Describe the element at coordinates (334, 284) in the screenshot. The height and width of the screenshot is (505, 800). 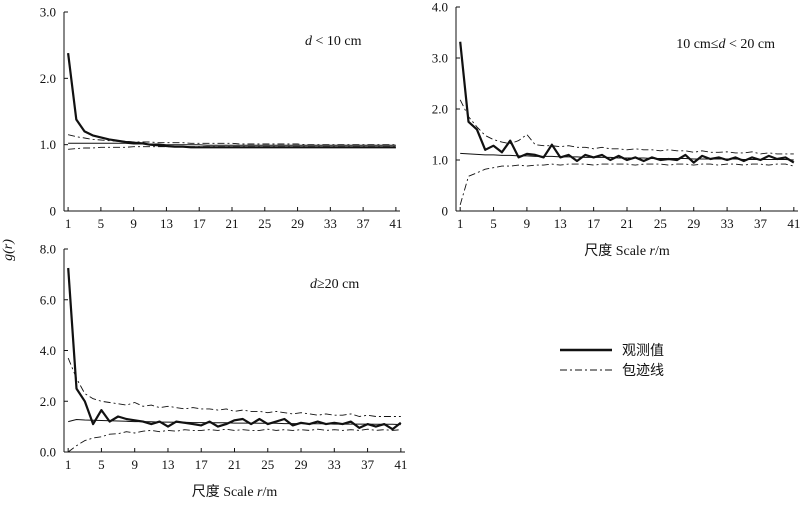
I see `panel-annotation: d≥20 cm` at that location.